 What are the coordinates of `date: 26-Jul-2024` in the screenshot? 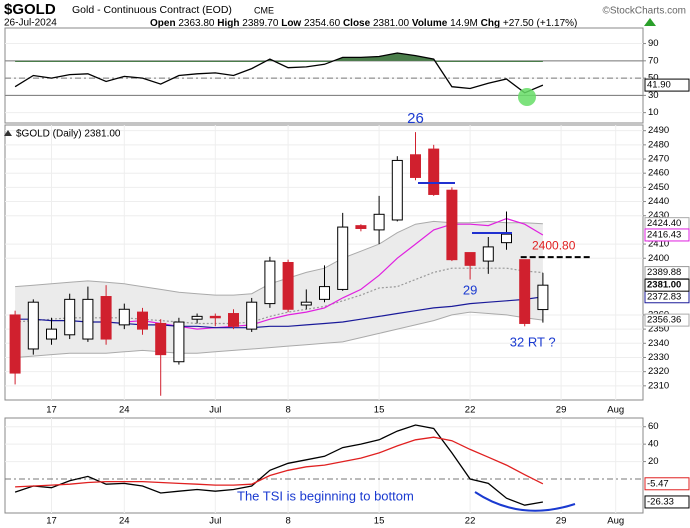 It's located at (30, 23).